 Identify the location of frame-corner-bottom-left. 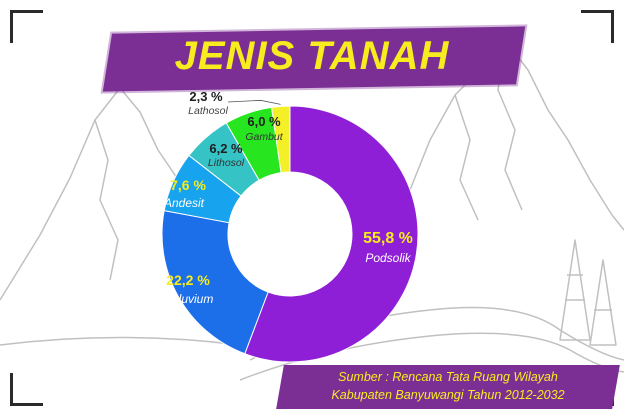
(26, 389).